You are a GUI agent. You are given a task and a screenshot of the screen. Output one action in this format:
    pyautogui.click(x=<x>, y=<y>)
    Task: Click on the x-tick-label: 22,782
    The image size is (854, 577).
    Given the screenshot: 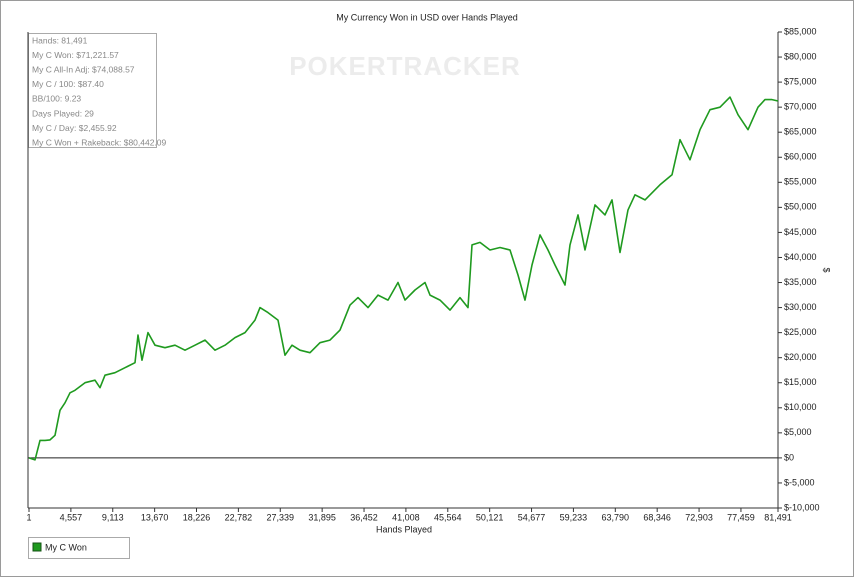 What is the action you would take?
    pyautogui.click(x=239, y=517)
    